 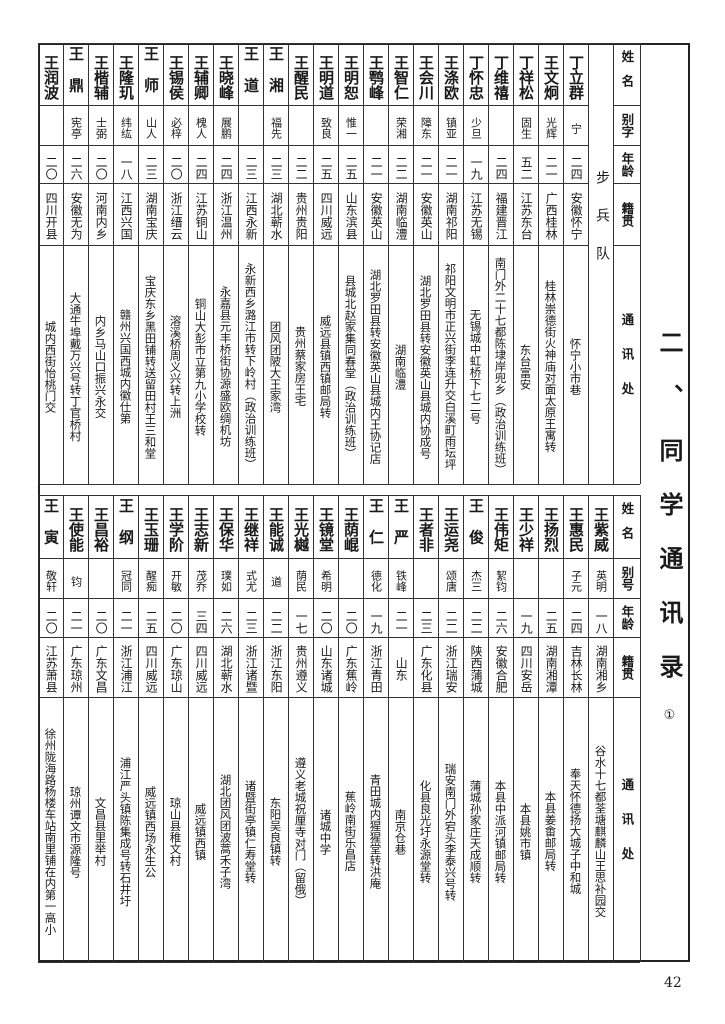 I want to click on top-address-cell: 县城北赵家集同春堂（政治训练班）, so click(x=350, y=366).